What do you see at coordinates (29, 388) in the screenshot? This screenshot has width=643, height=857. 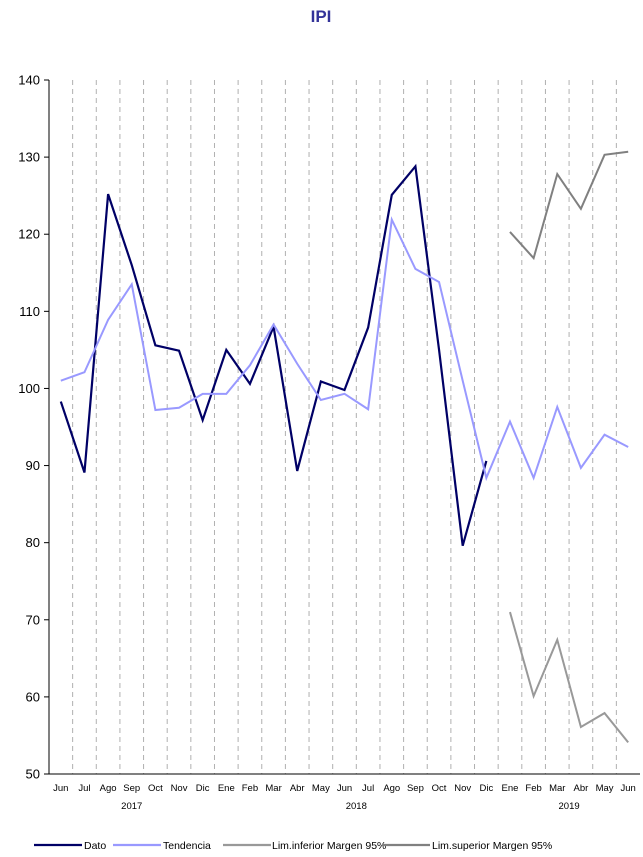 I see `y-tick-label: 100` at bounding box center [29, 388].